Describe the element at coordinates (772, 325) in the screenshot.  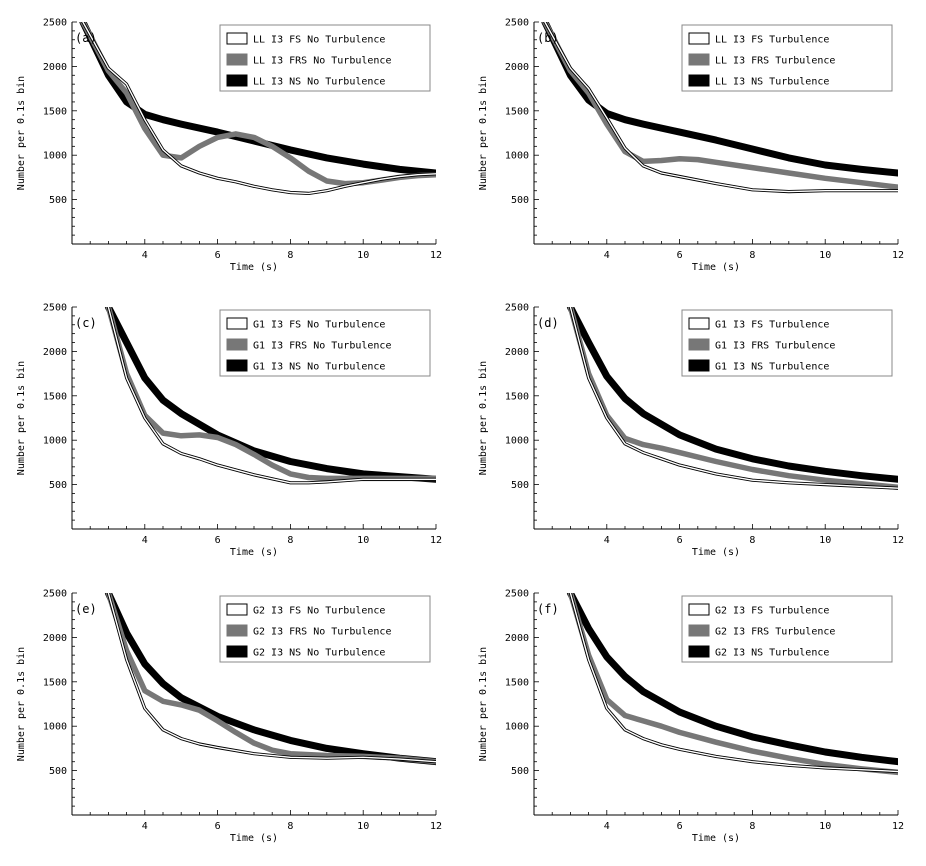
I see `legend-label: G1 I3 FS Turbulence` at that location.